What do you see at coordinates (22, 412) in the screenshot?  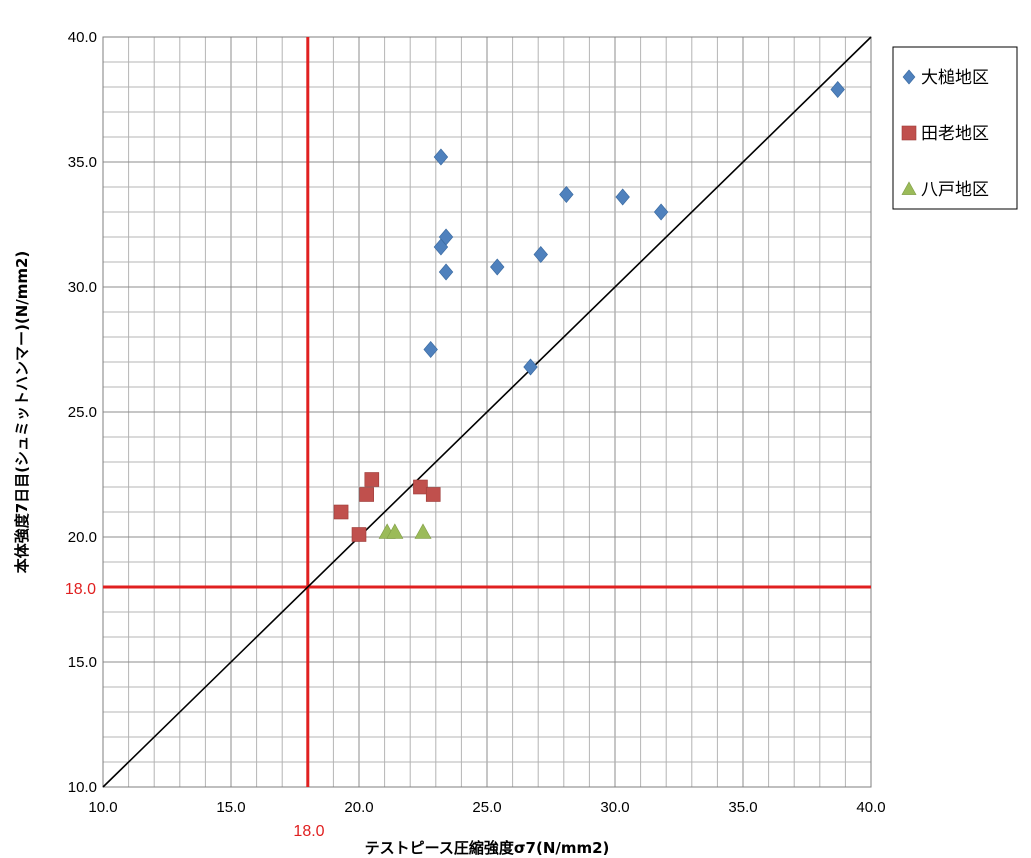 I see `y-axis-title: 本体強度7日目(シュミットハンマー)(N/mm2)` at bounding box center [22, 412].